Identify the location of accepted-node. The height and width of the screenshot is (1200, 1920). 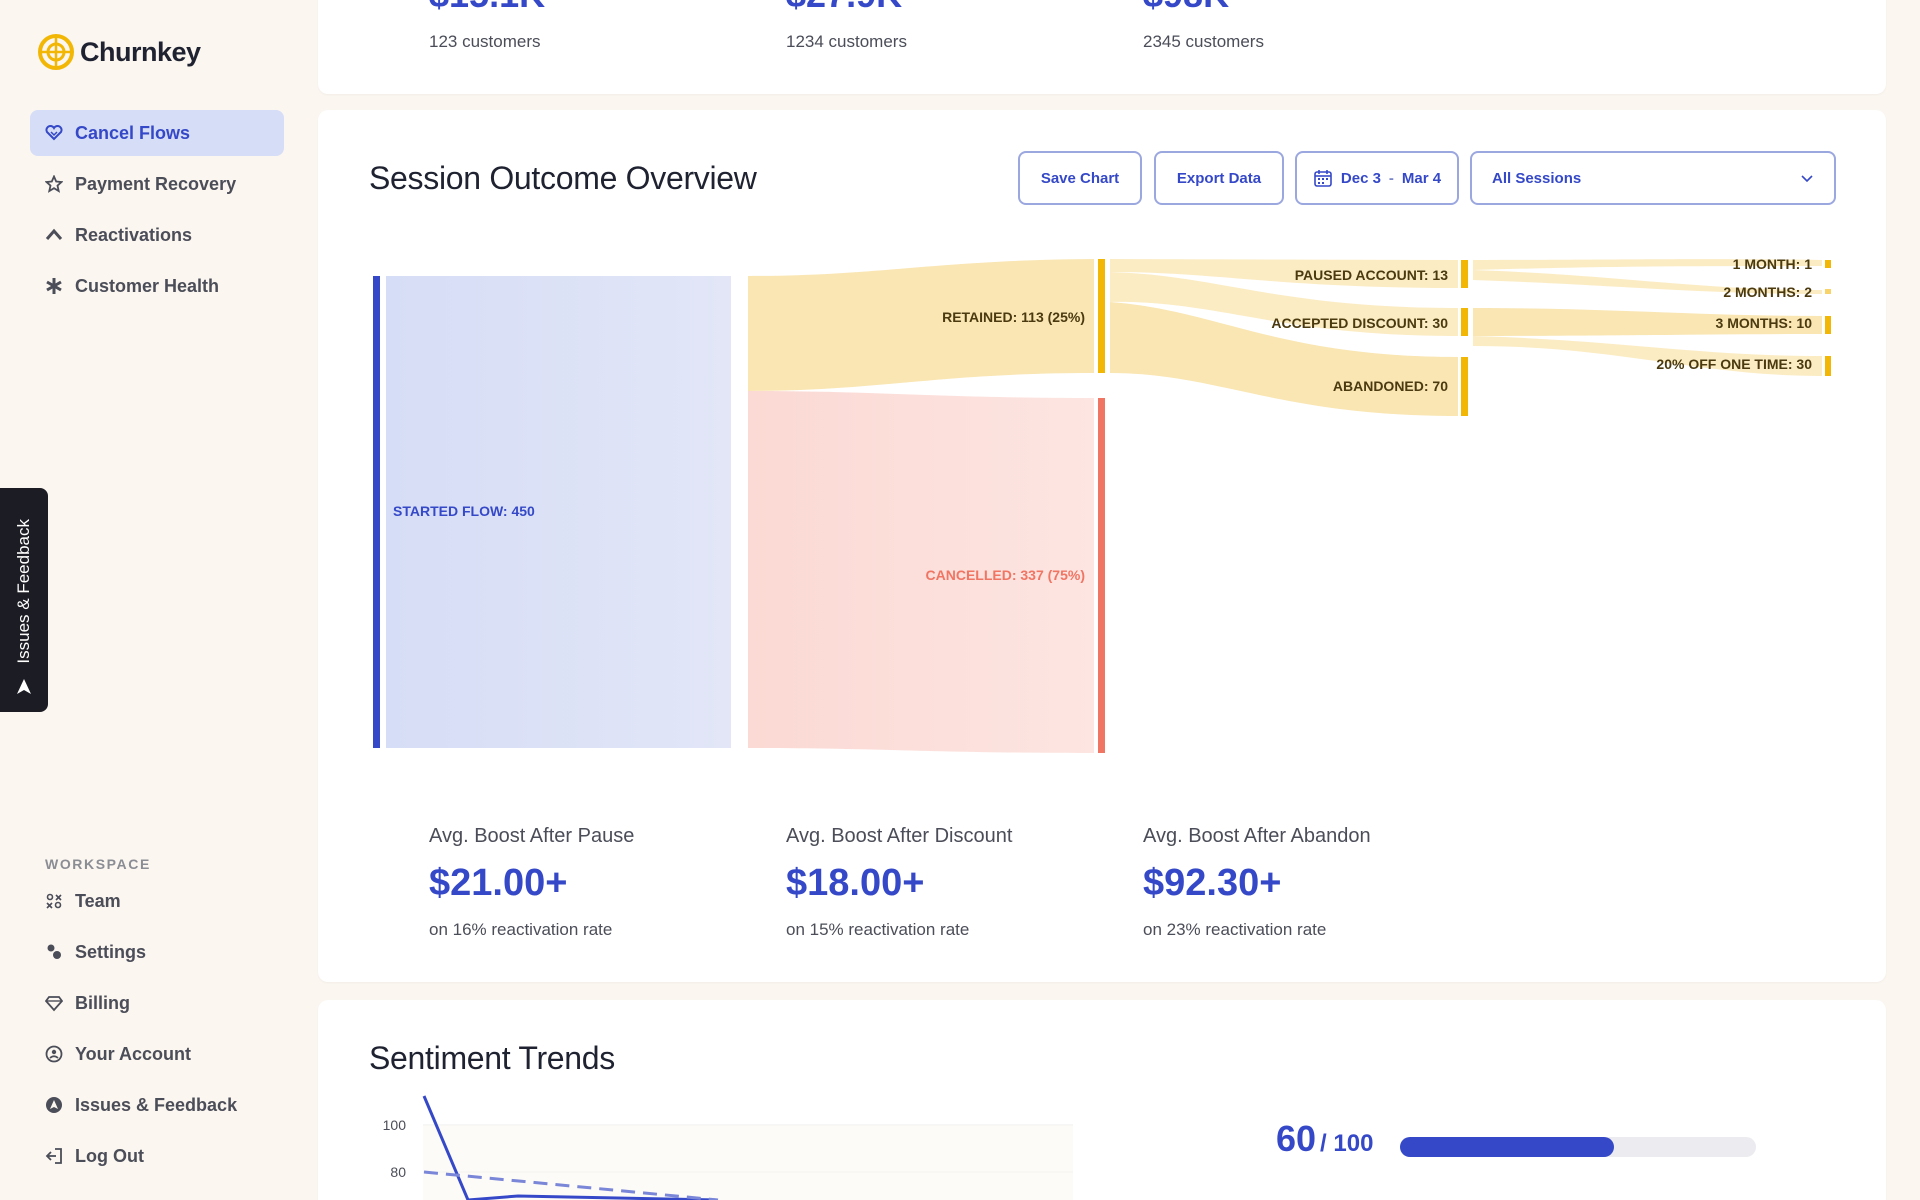
(1464, 322).